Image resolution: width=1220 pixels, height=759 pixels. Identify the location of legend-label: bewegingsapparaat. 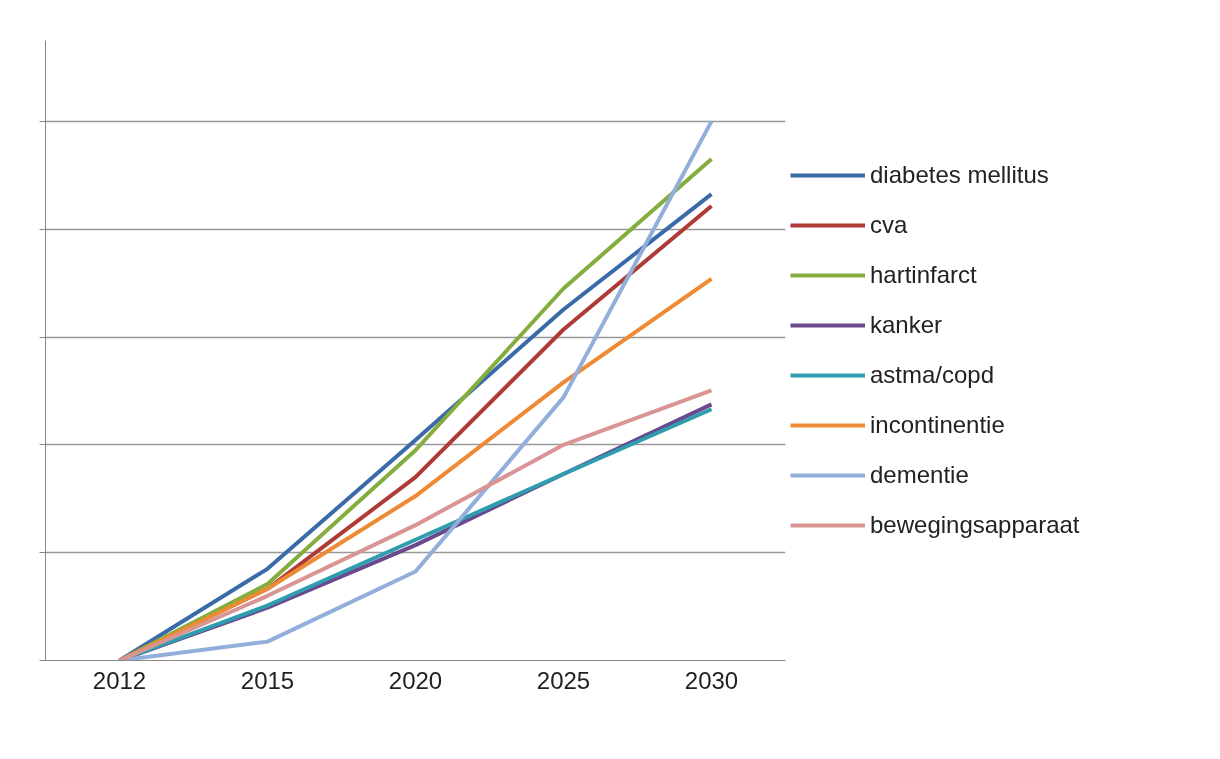
(975, 525).